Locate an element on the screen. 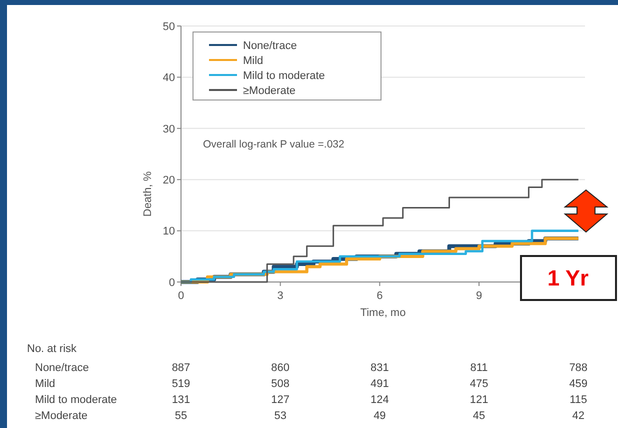 This screenshot has height=428, width=618. legend-label: Mild is located at coordinates (253, 60).